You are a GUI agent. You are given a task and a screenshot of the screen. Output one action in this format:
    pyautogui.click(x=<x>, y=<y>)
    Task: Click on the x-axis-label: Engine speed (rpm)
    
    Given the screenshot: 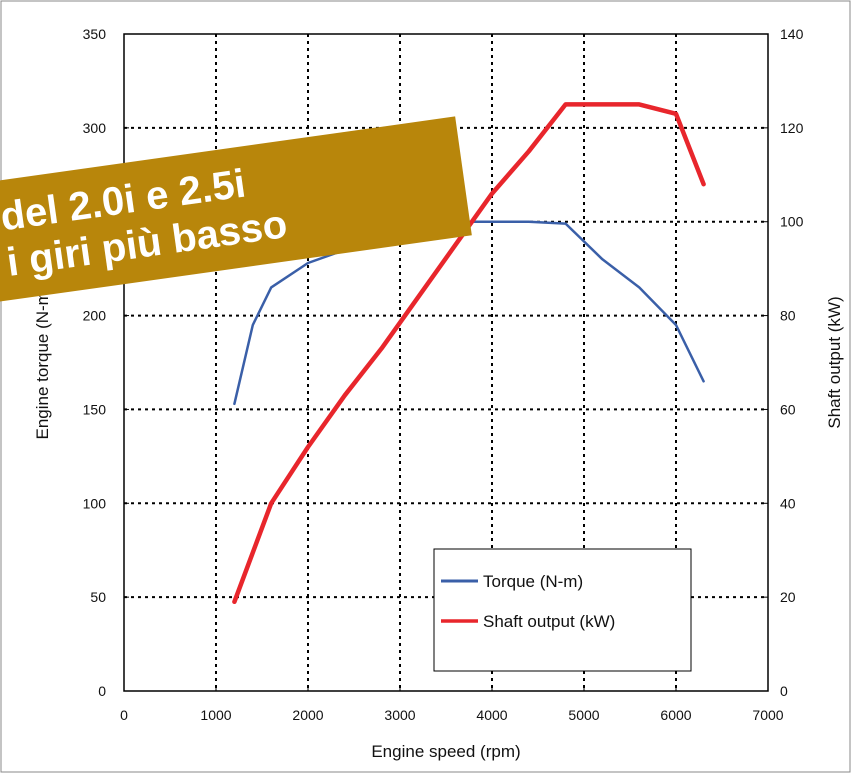 What is the action you would take?
    pyautogui.click(x=445, y=751)
    